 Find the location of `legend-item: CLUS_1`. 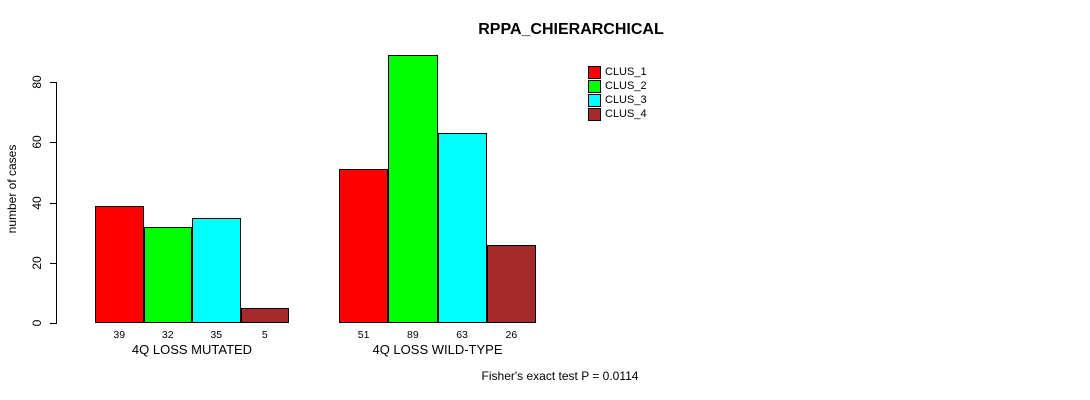

legend-item: CLUS_1 is located at coordinates (617, 72).